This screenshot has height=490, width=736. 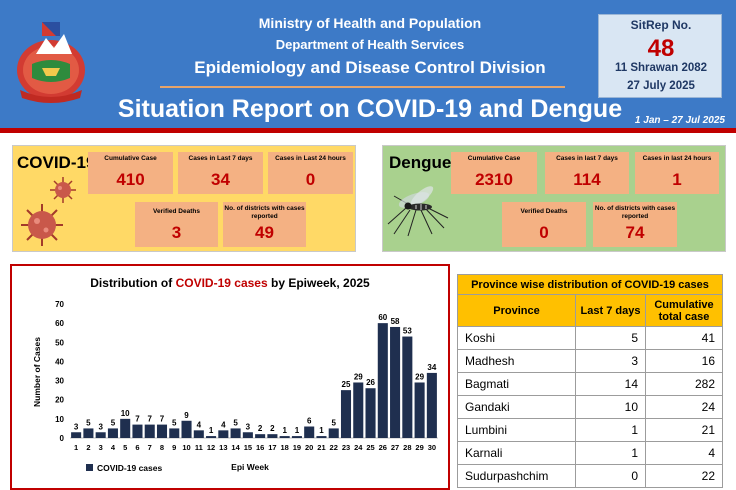 I want to click on card-label: Cases in Last 7 days, so click(x=220, y=158).